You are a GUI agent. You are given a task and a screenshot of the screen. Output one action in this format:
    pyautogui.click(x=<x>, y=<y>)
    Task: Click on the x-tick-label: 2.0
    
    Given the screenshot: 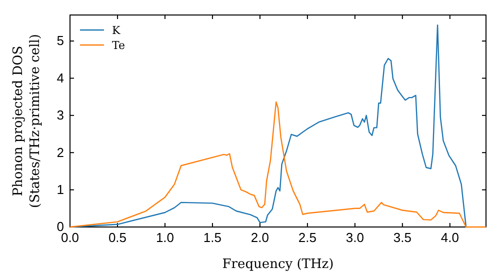 What is the action you would take?
    pyautogui.click(x=259, y=238)
    